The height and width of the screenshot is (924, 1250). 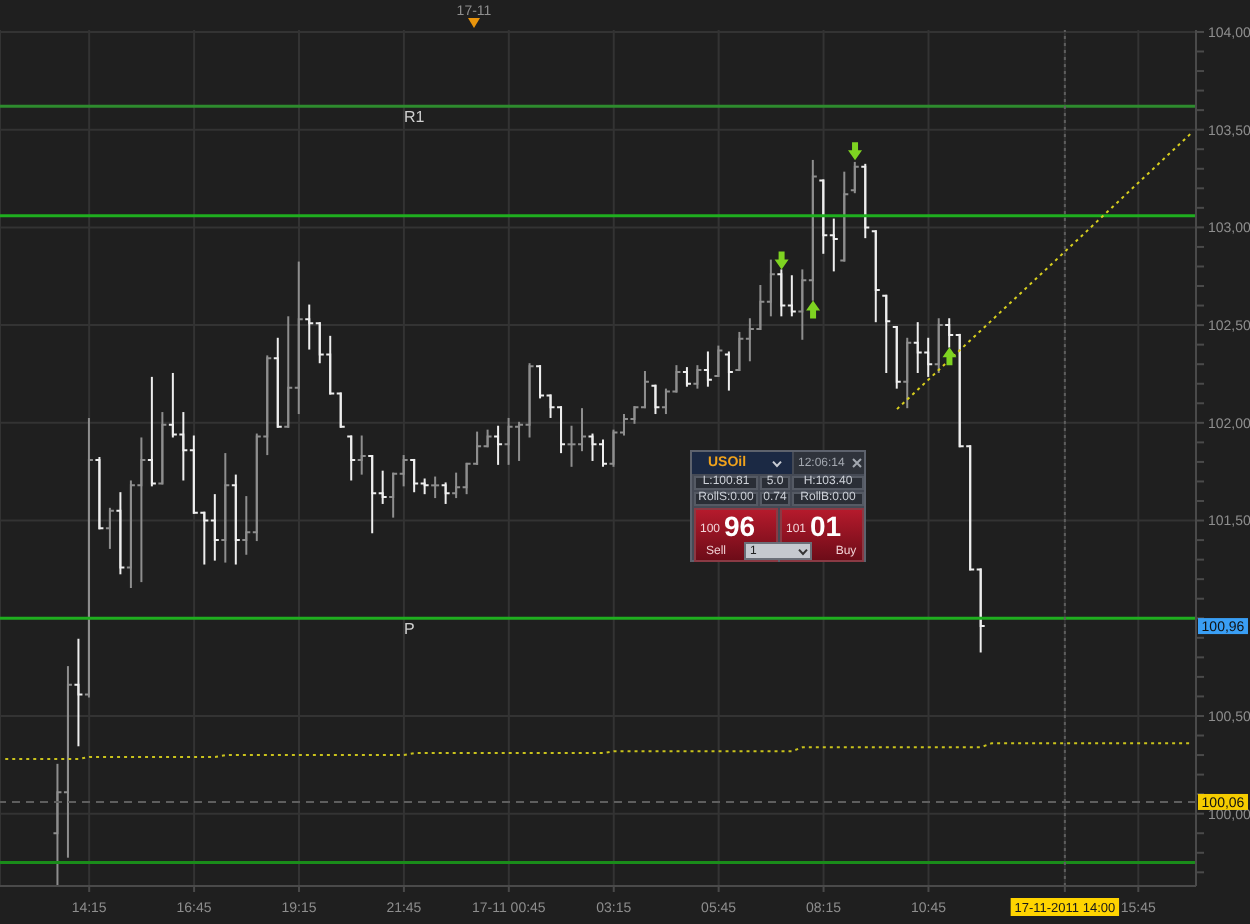 What do you see at coordinates (826, 526) in the screenshot?
I see `annotation: 01` at bounding box center [826, 526].